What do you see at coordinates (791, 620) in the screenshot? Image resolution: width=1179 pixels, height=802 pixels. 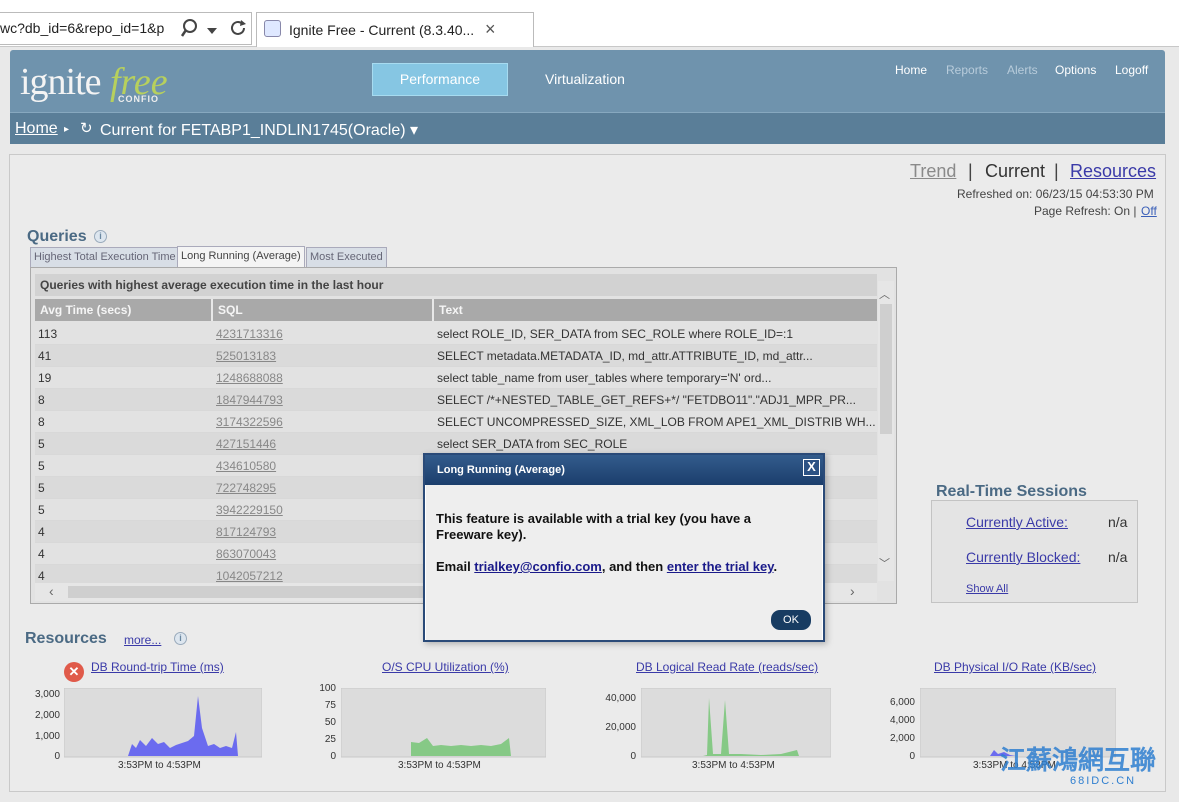 I see `ok-button: OK` at bounding box center [791, 620].